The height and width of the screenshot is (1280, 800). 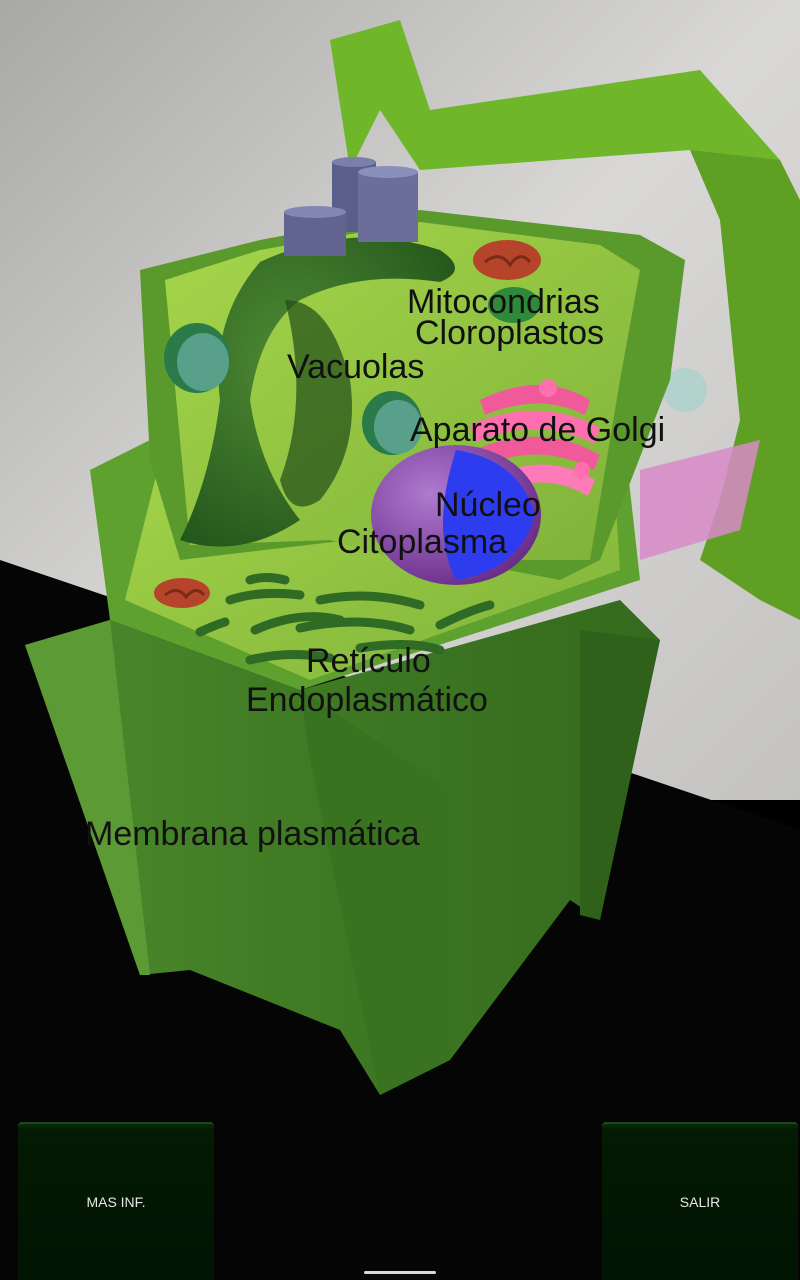 I want to click on label-citoplasma: Citoplasma, so click(x=422, y=542).